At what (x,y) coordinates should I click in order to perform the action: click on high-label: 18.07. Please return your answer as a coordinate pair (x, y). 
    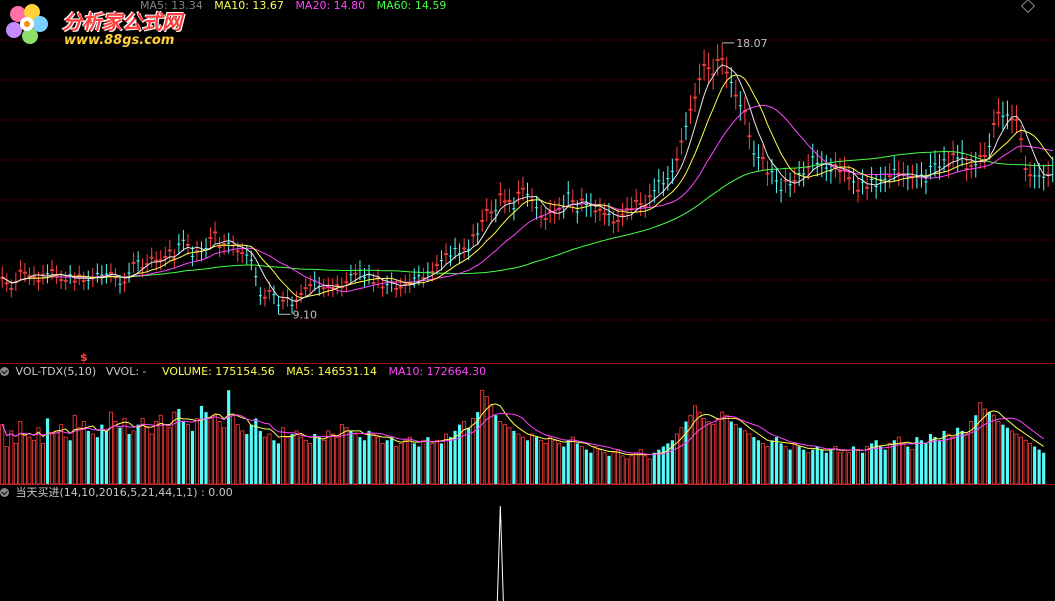
    Looking at the image, I should click on (752, 43).